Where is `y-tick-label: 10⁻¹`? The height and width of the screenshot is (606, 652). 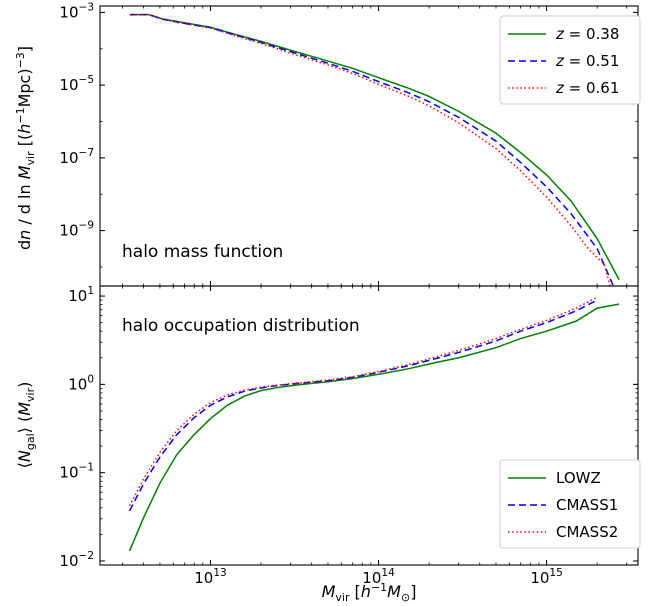 y-tick-label: 10⁻¹ is located at coordinates (76, 472).